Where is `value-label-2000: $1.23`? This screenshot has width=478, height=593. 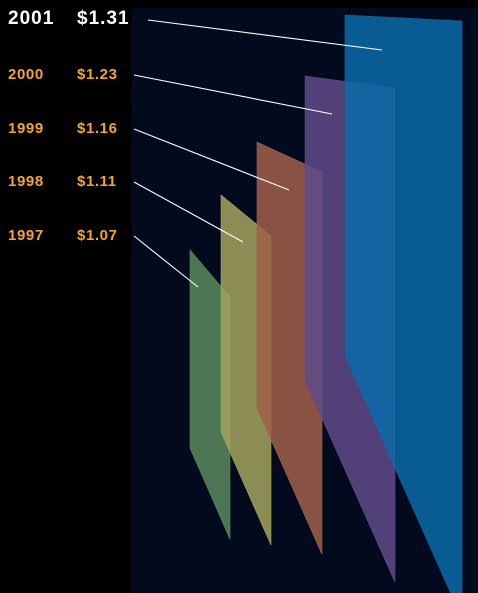
value-label-2000: $1.23 is located at coordinates (97, 74).